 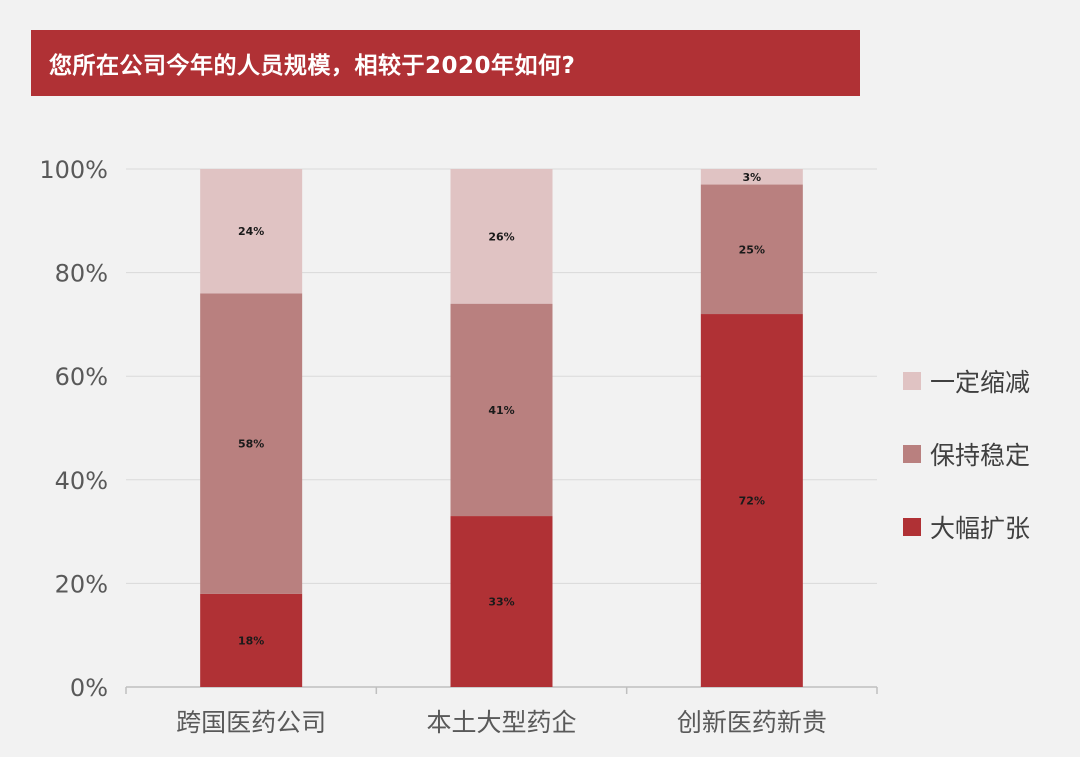 I want to click on data-label: 3%, so click(x=751, y=177).